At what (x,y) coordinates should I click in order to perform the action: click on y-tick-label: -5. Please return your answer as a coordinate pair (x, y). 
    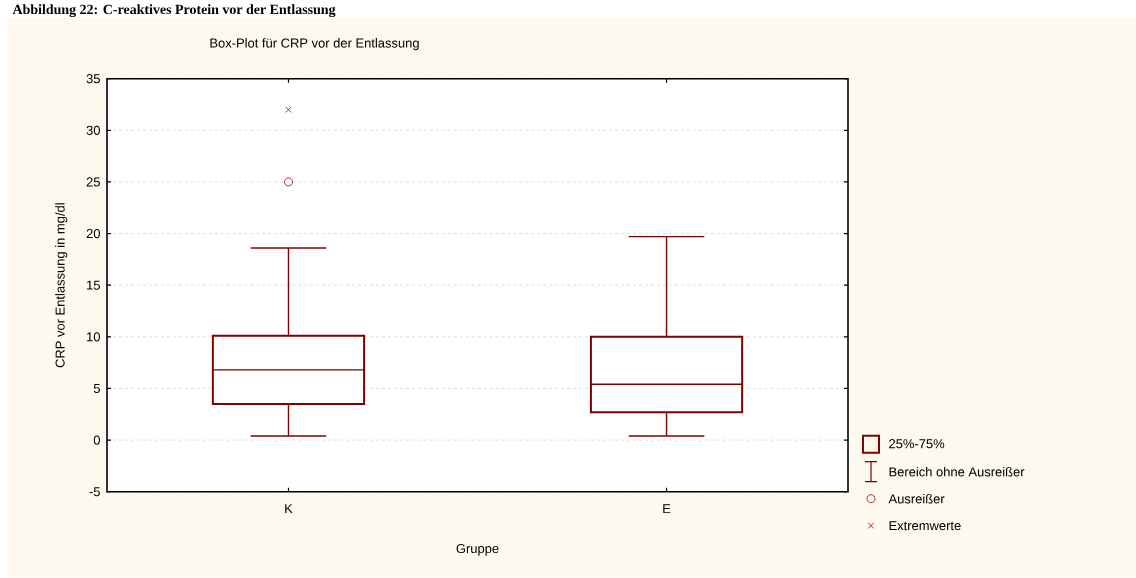
    Looking at the image, I should click on (94, 492).